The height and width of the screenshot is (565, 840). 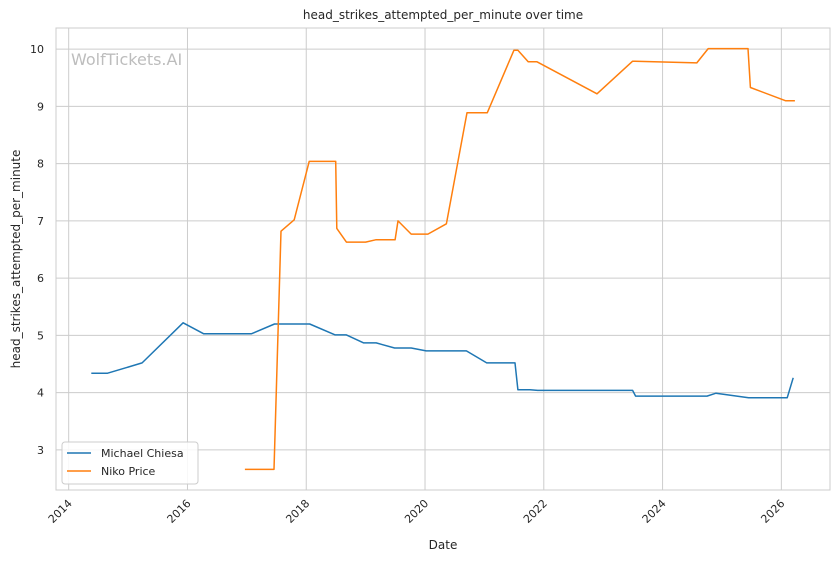 What do you see at coordinates (37, 49) in the screenshot?
I see `y-tick-label: 10` at bounding box center [37, 49].